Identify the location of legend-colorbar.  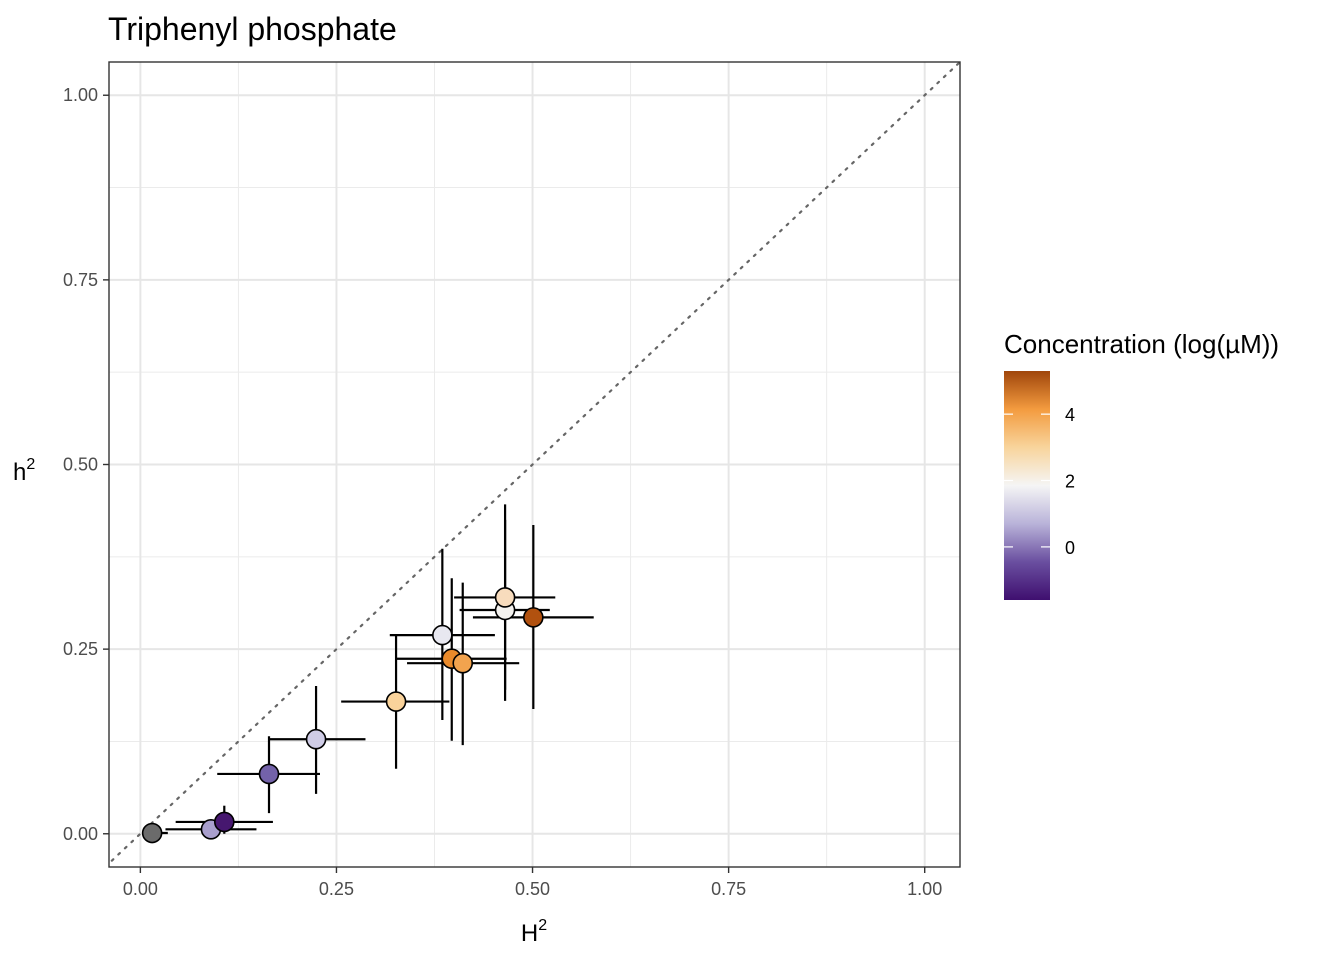
(1027, 485).